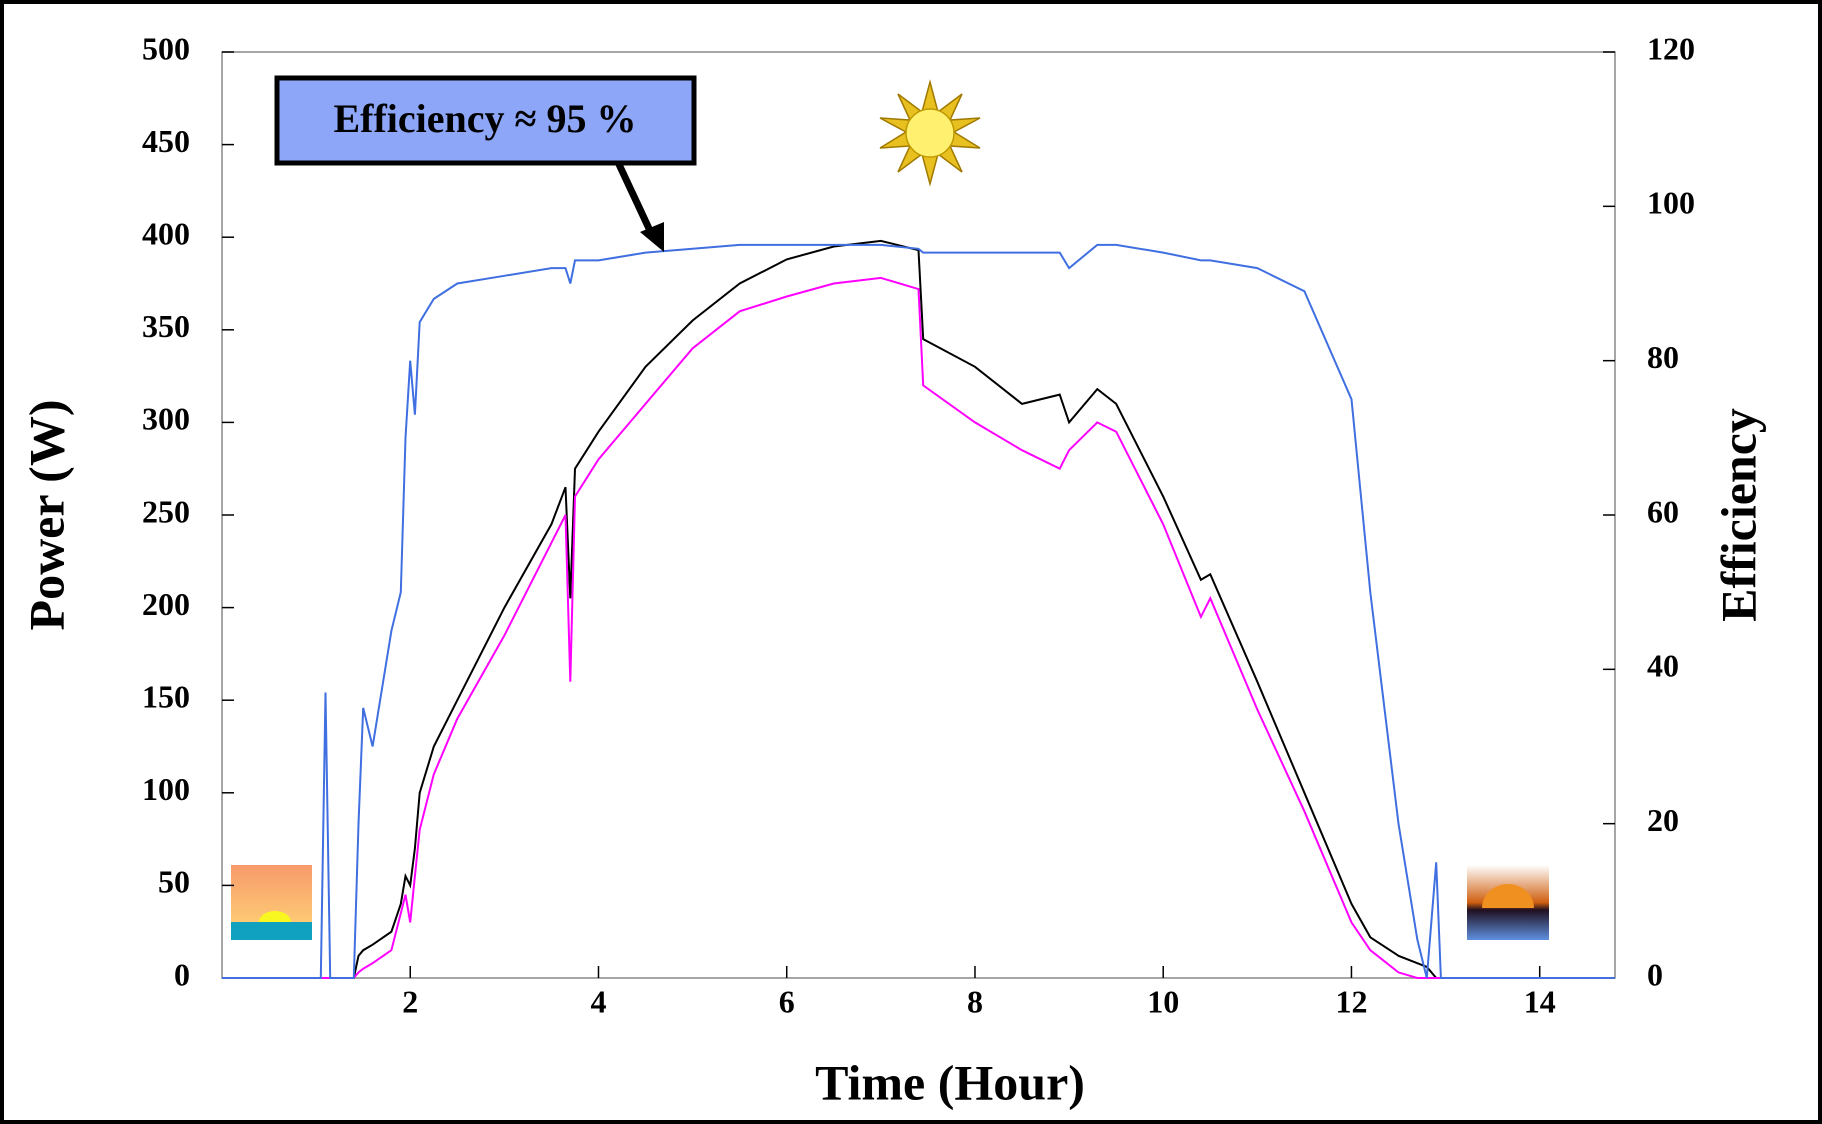 The width and height of the screenshot is (1822, 1124). I want to click on annotation-text: Efficiency ≈ 95 %, so click(484, 118).